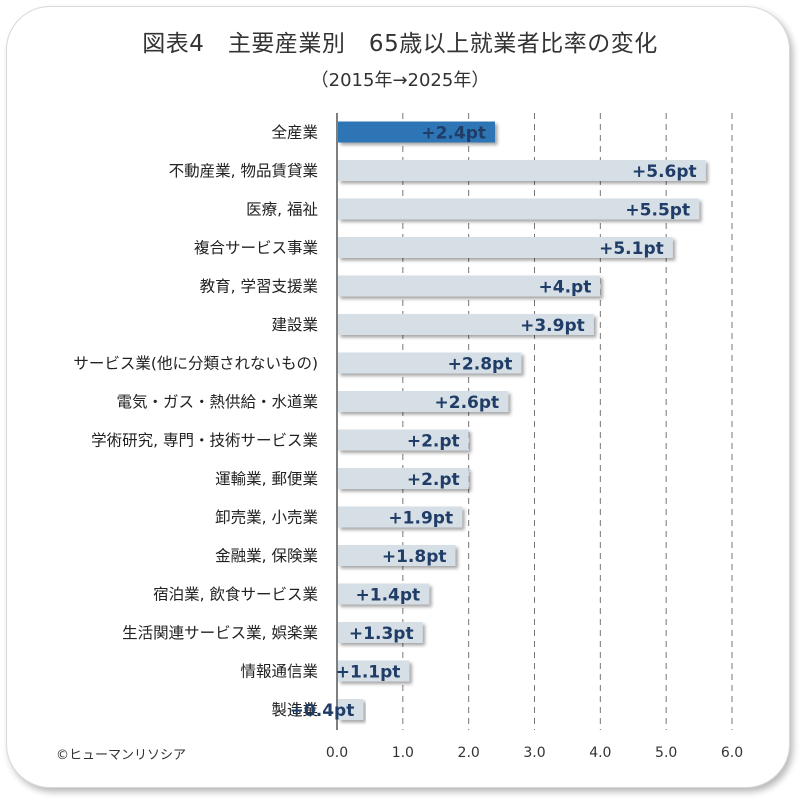 Image resolution: width=800 pixels, height=800 pixels. Describe the element at coordinates (467, 403) in the screenshot. I see `data-label: +2.6pt` at that location.